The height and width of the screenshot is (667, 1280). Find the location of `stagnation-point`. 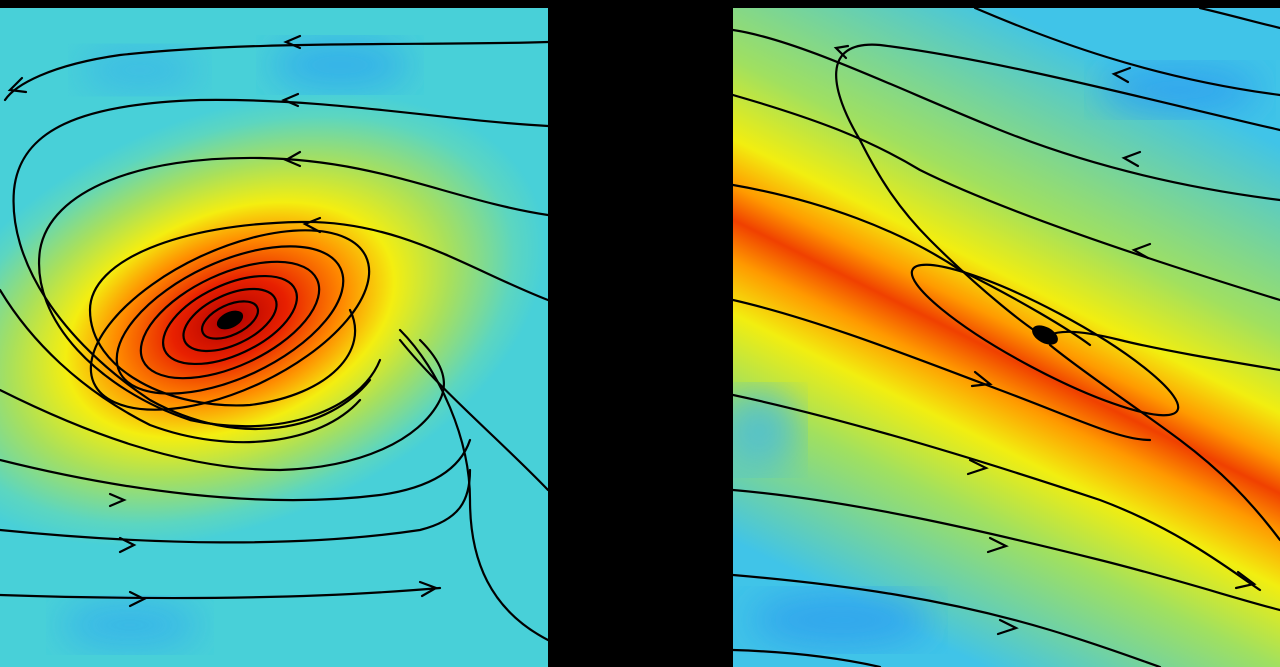

stagnation-point is located at coordinates (1045, 335).